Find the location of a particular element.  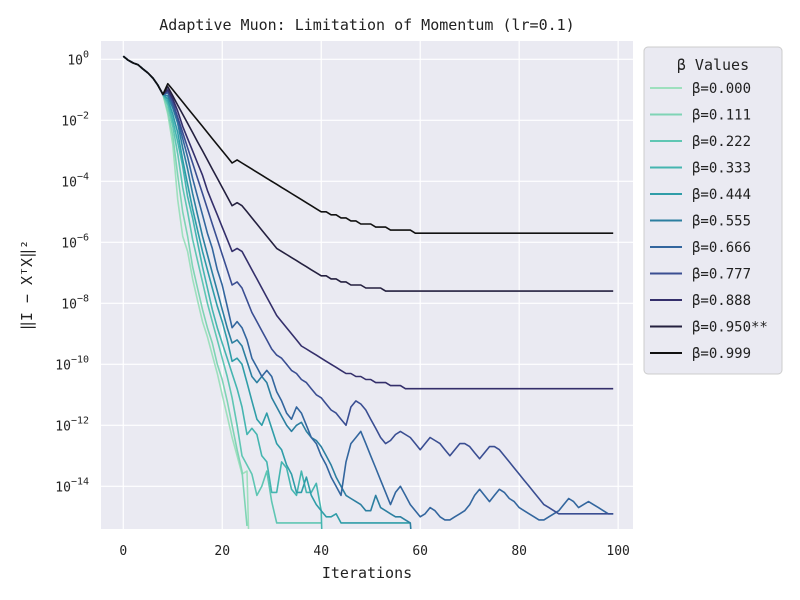

legend-title: β Values is located at coordinates (713, 65).